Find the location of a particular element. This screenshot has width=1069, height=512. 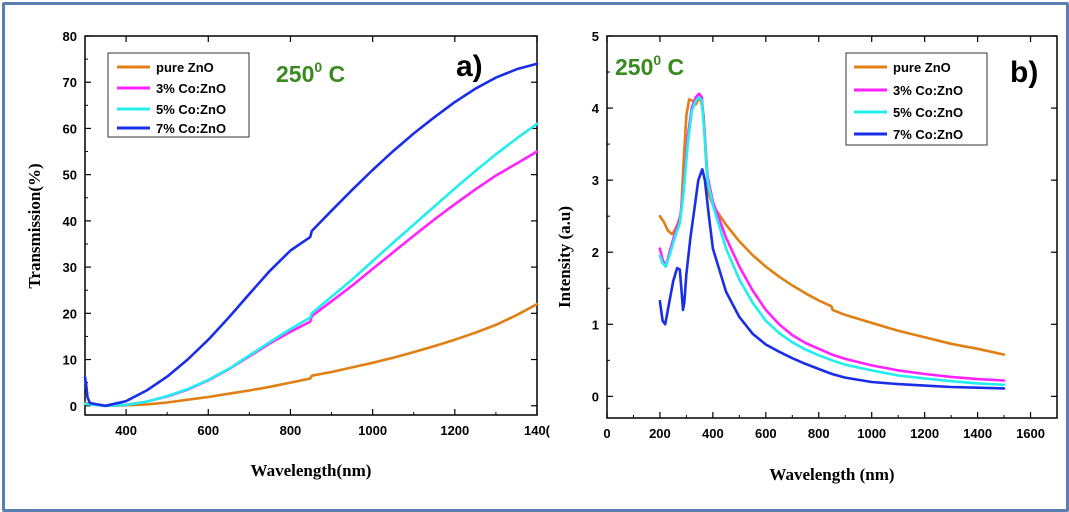

x-tick-label-a-3: 1000 is located at coordinates (372, 430).